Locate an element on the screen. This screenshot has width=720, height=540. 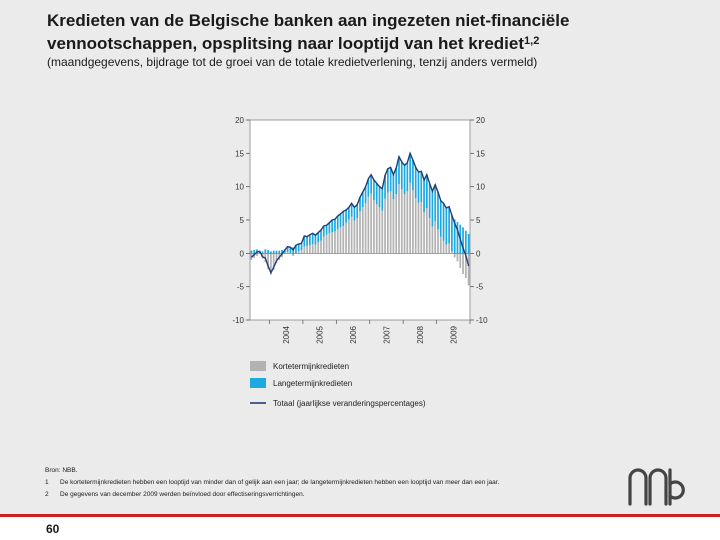
x-tick-label: 2006 is located at coordinates (353, 334).